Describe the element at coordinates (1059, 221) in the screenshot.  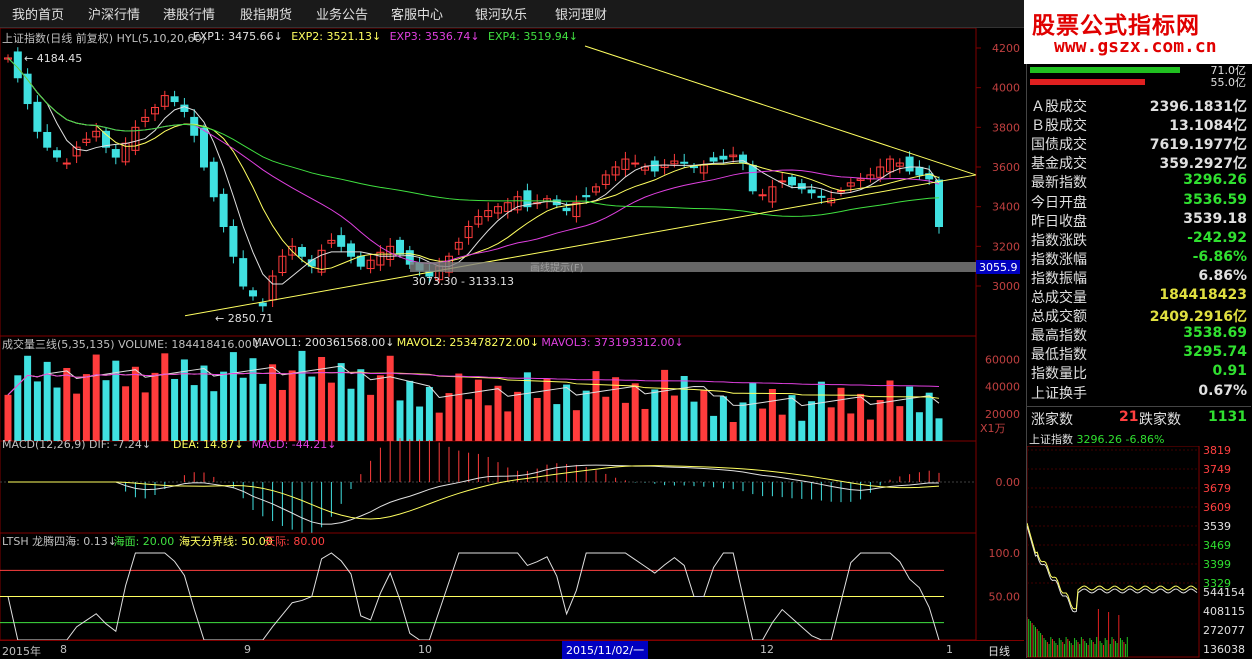
I see `stat-label: 昨日收盘` at that location.